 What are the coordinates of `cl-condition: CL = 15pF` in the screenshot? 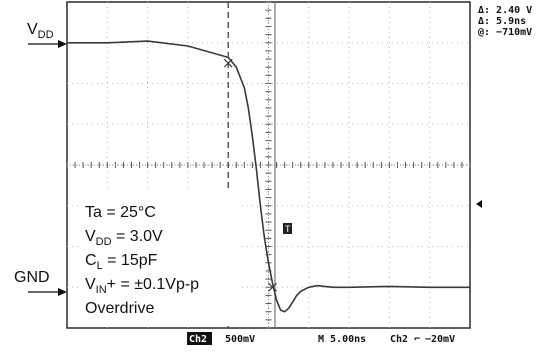 It's located at (121, 262).